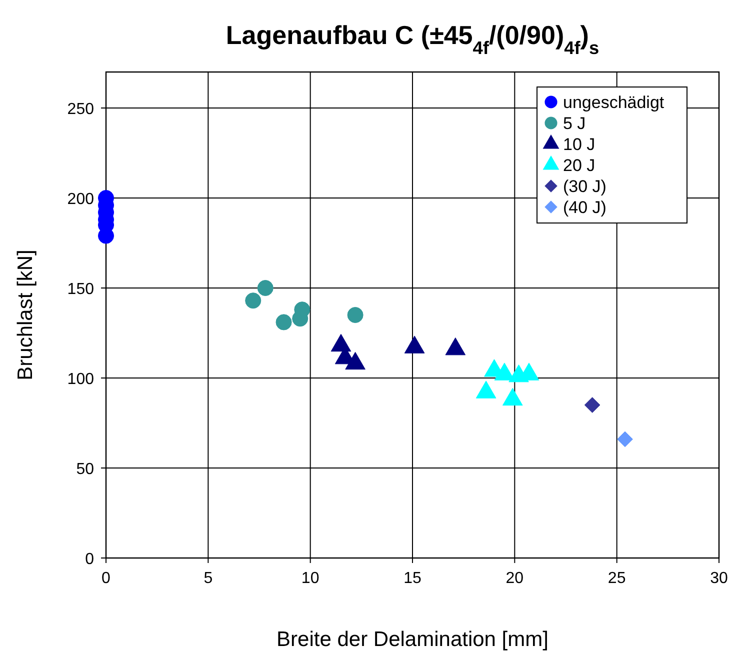 The width and height of the screenshot is (732, 662). I want to click on x-tick-label: 5, so click(208, 578).